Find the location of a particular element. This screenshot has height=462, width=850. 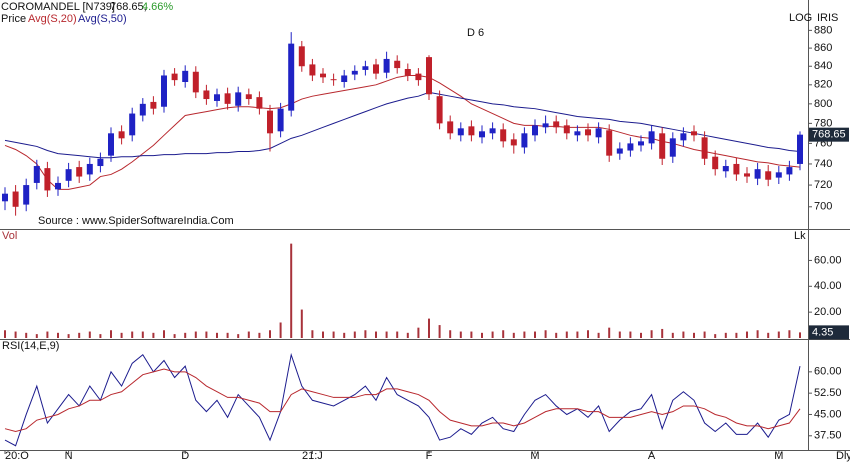

y-tick-label: 860 is located at coordinates (823, 48).